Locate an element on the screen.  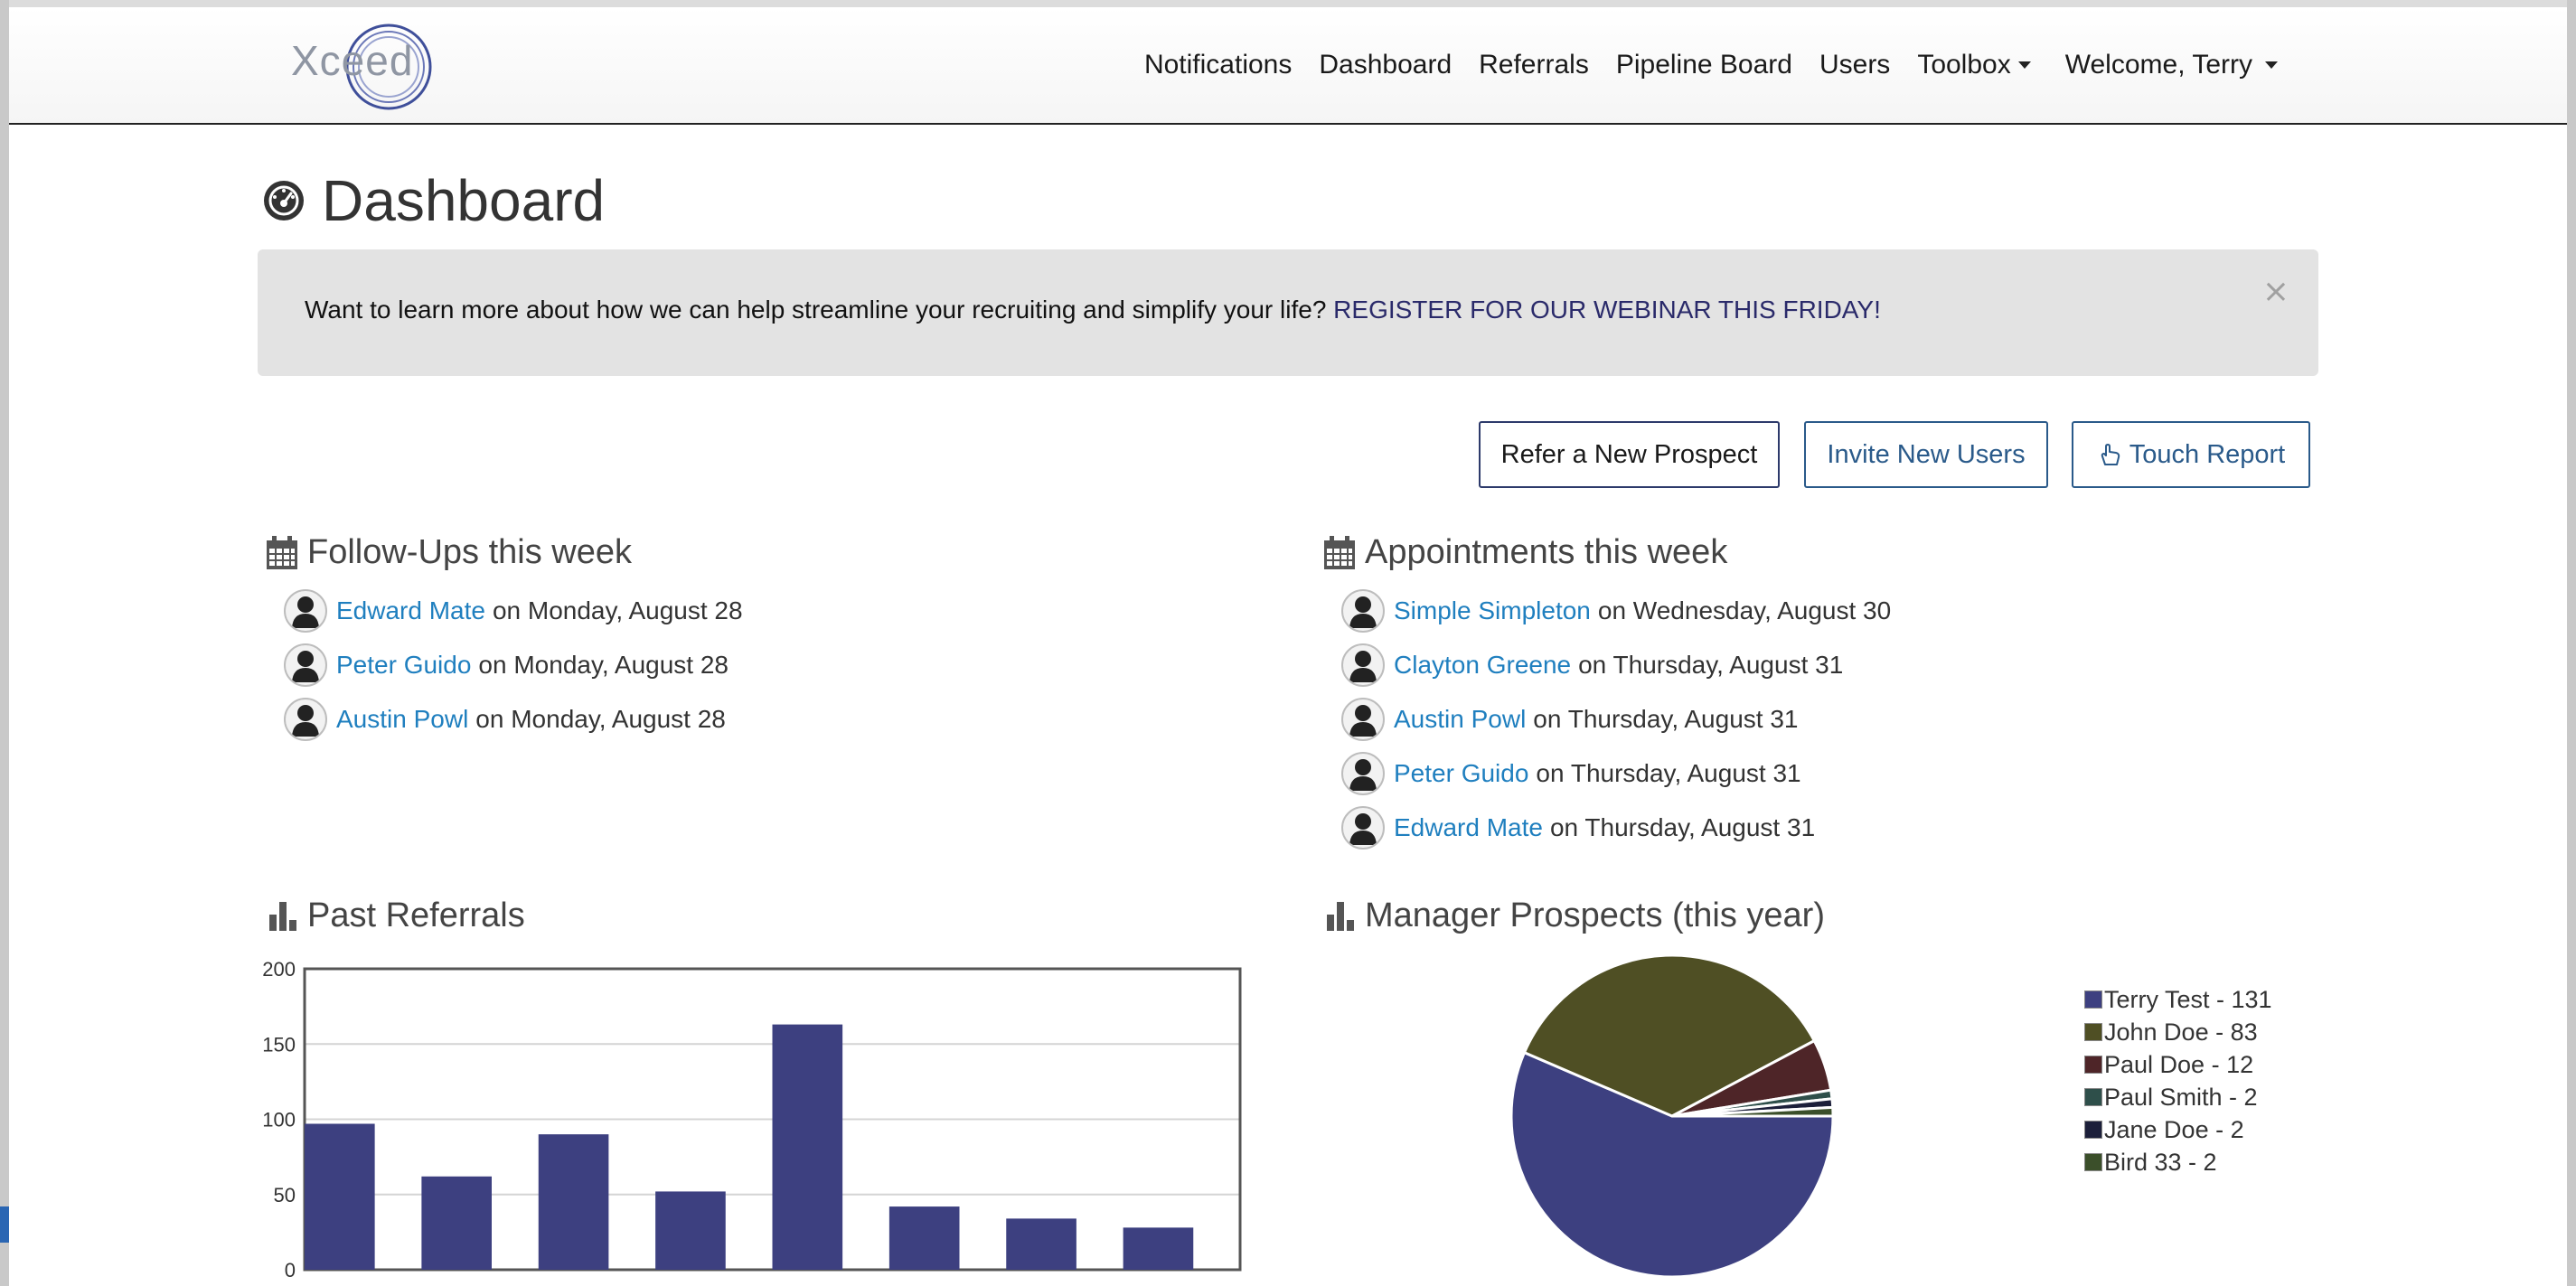
logo-text: Xceed is located at coordinates (353, 60).